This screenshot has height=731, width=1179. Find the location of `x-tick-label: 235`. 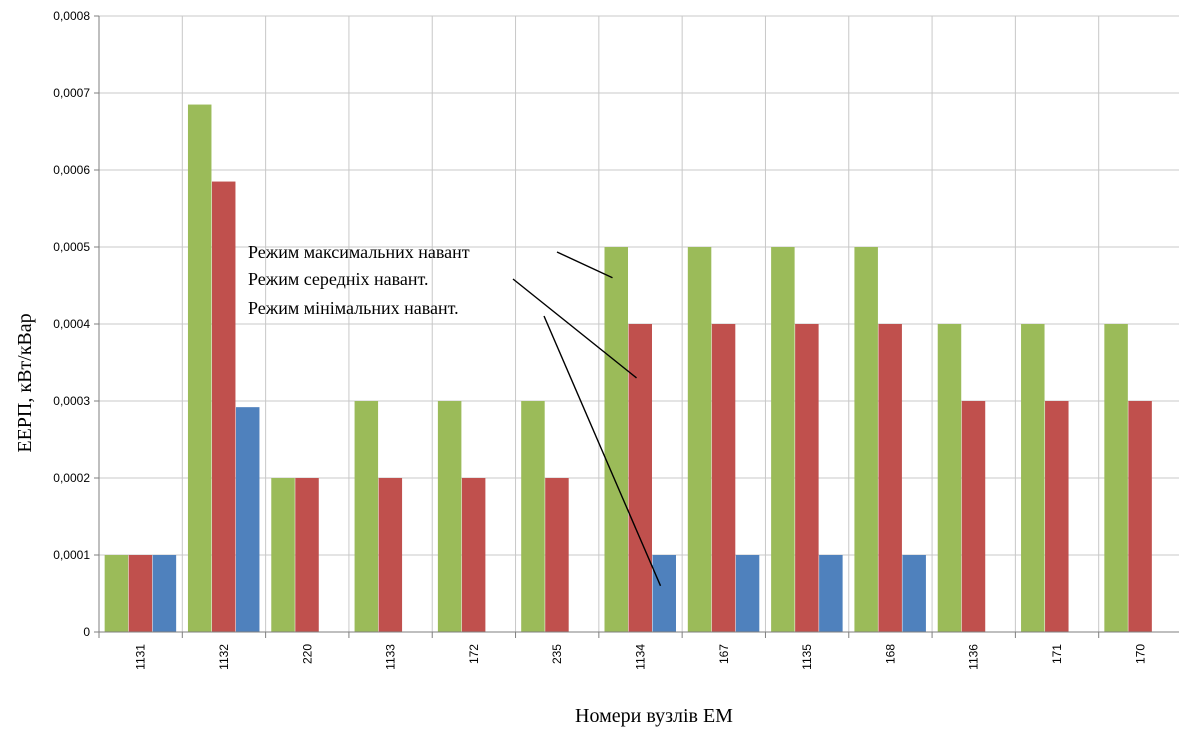

x-tick-label: 235 is located at coordinates (557, 654).